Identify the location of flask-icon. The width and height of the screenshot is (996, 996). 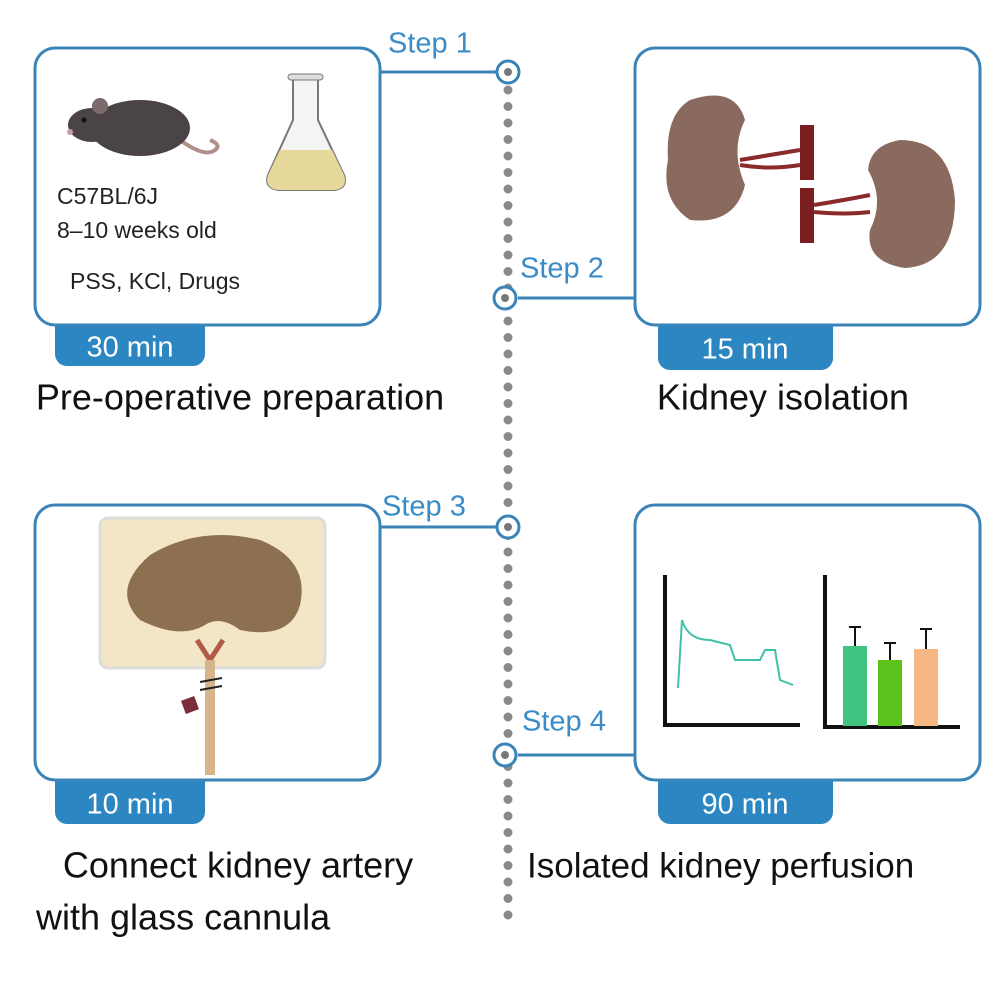
(306, 132).